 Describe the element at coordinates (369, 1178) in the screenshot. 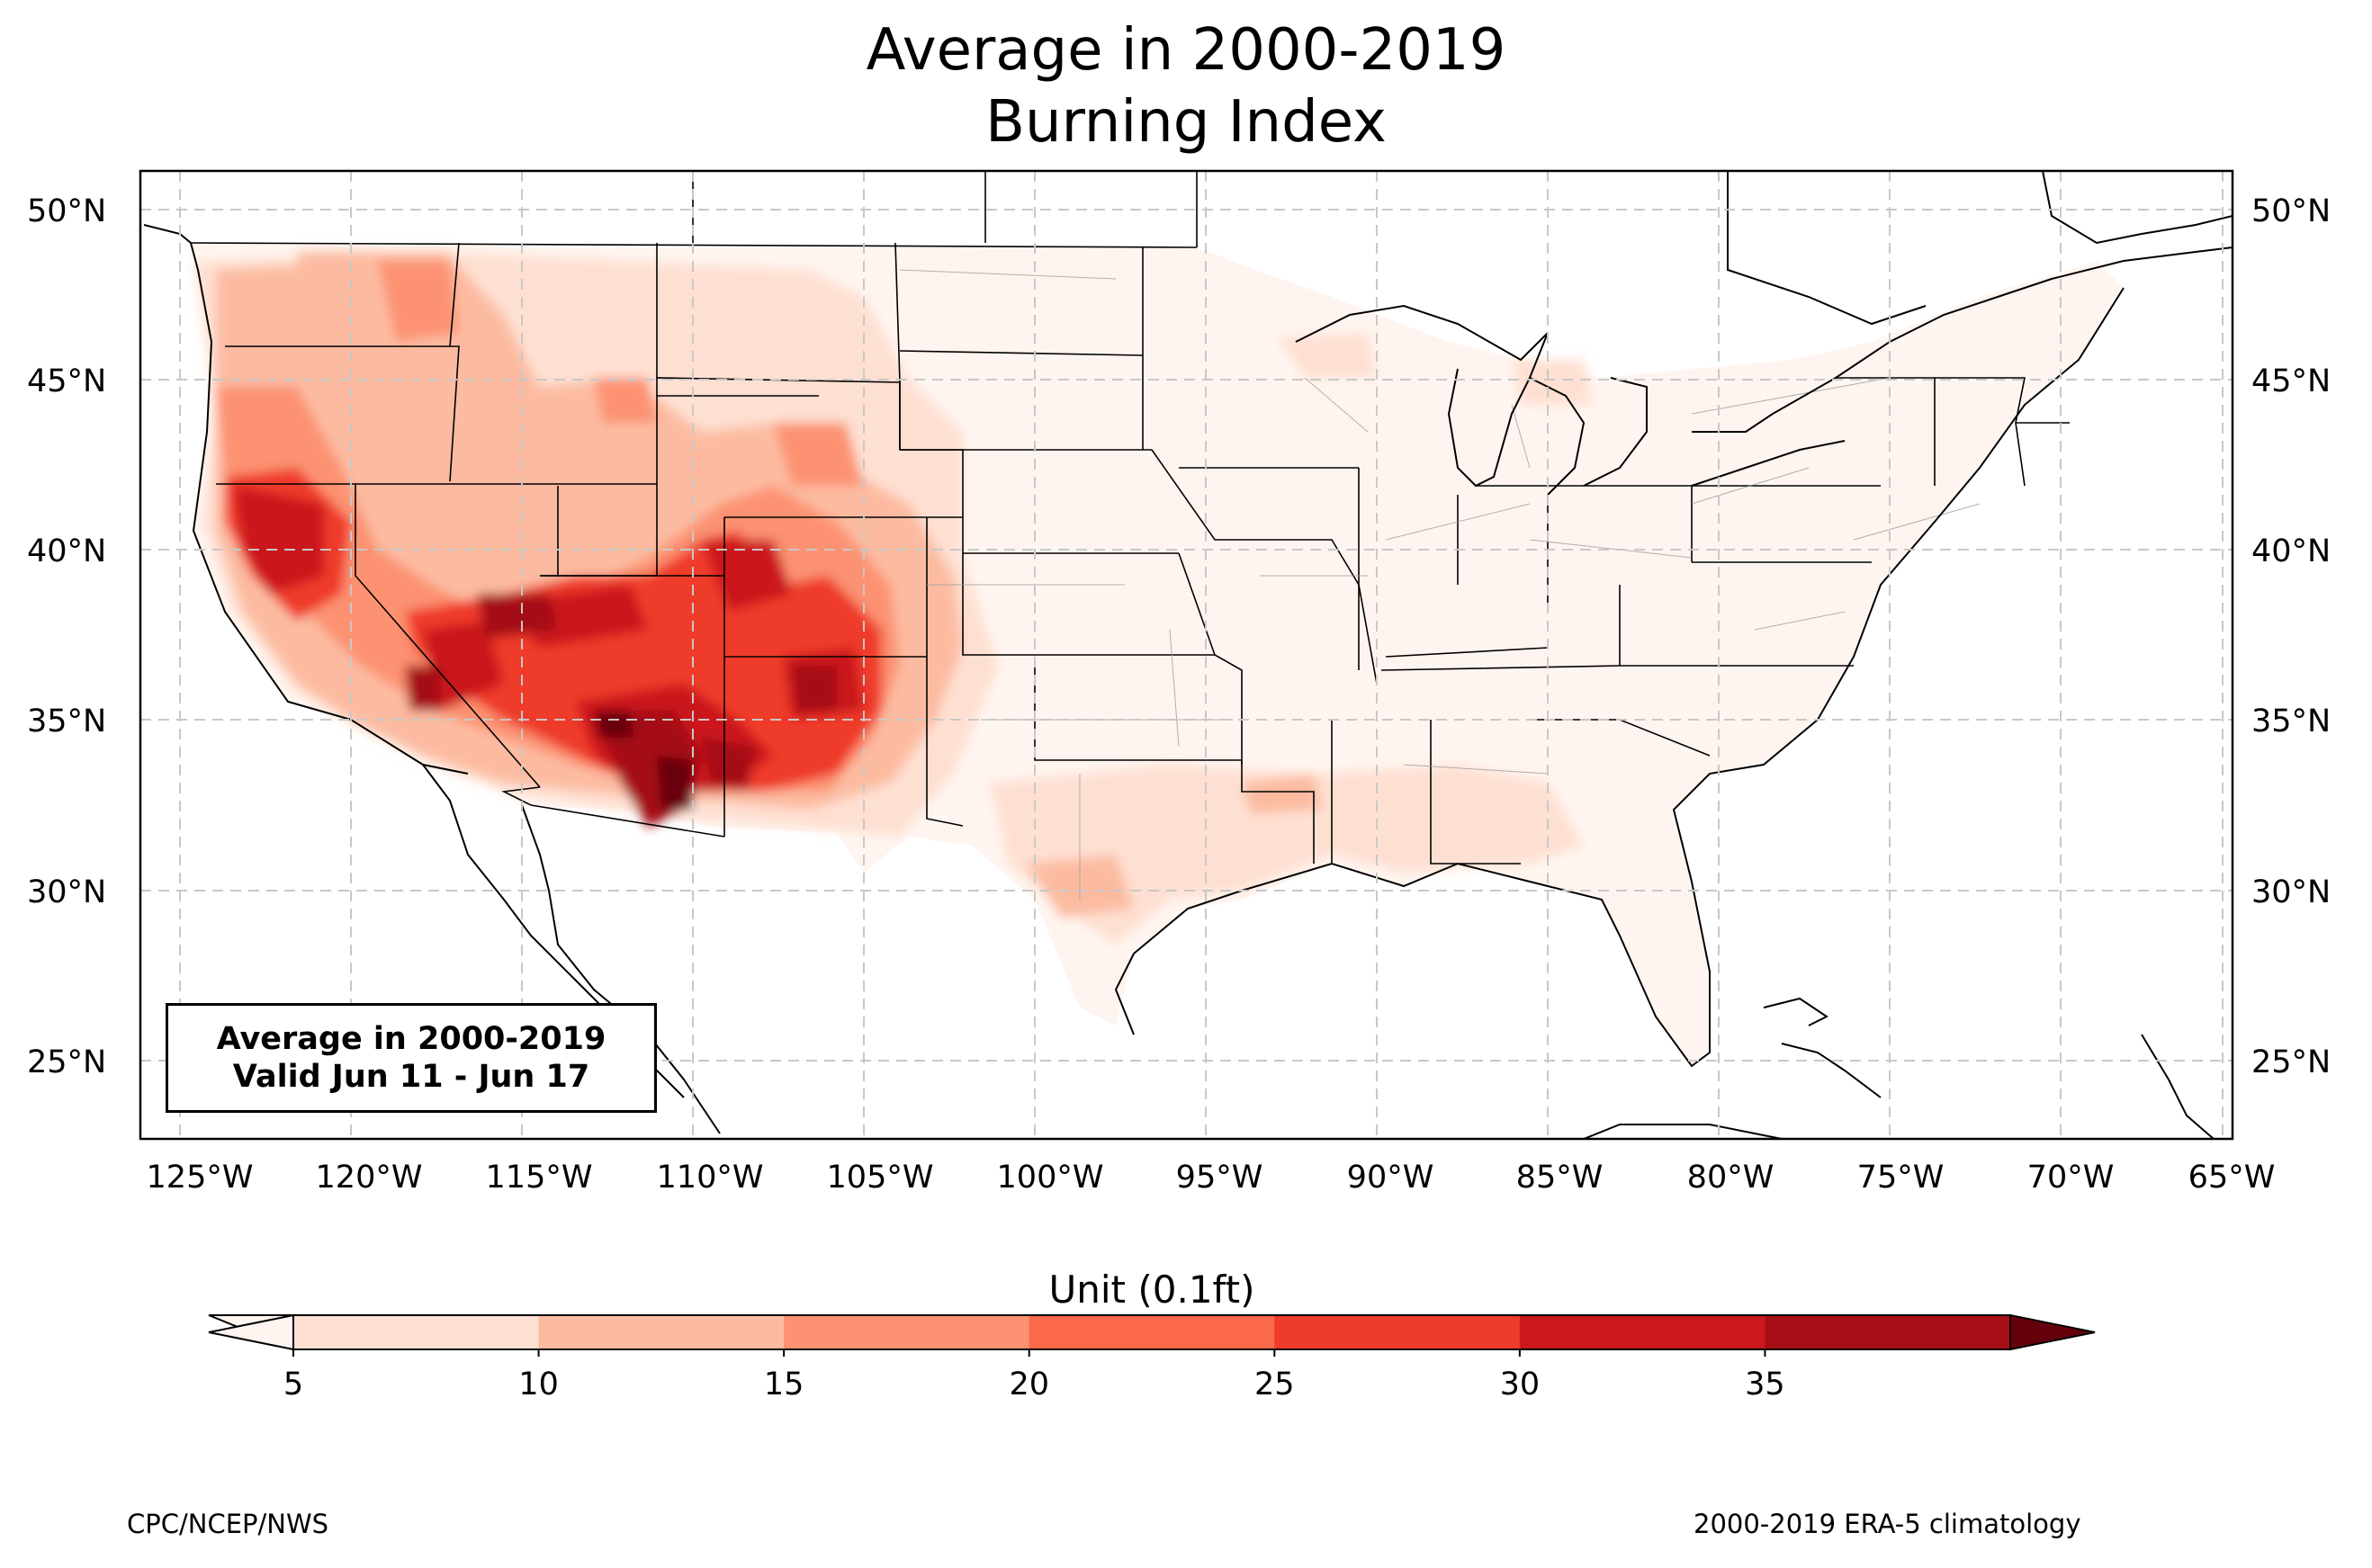

I see `lon-label-120: 120°W` at that location.